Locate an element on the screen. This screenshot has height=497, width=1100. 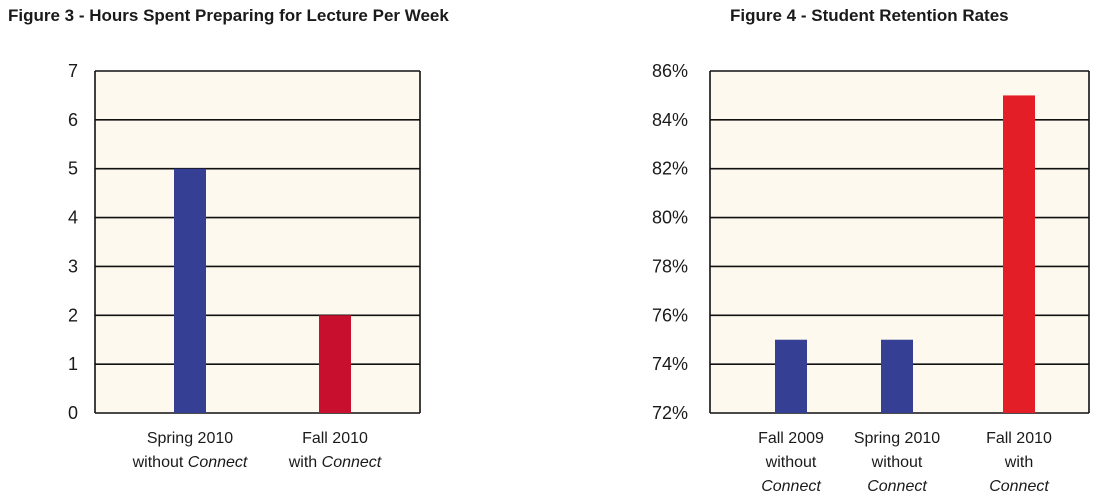
y-tick-label: 3 is located at coordinates (73, 266).